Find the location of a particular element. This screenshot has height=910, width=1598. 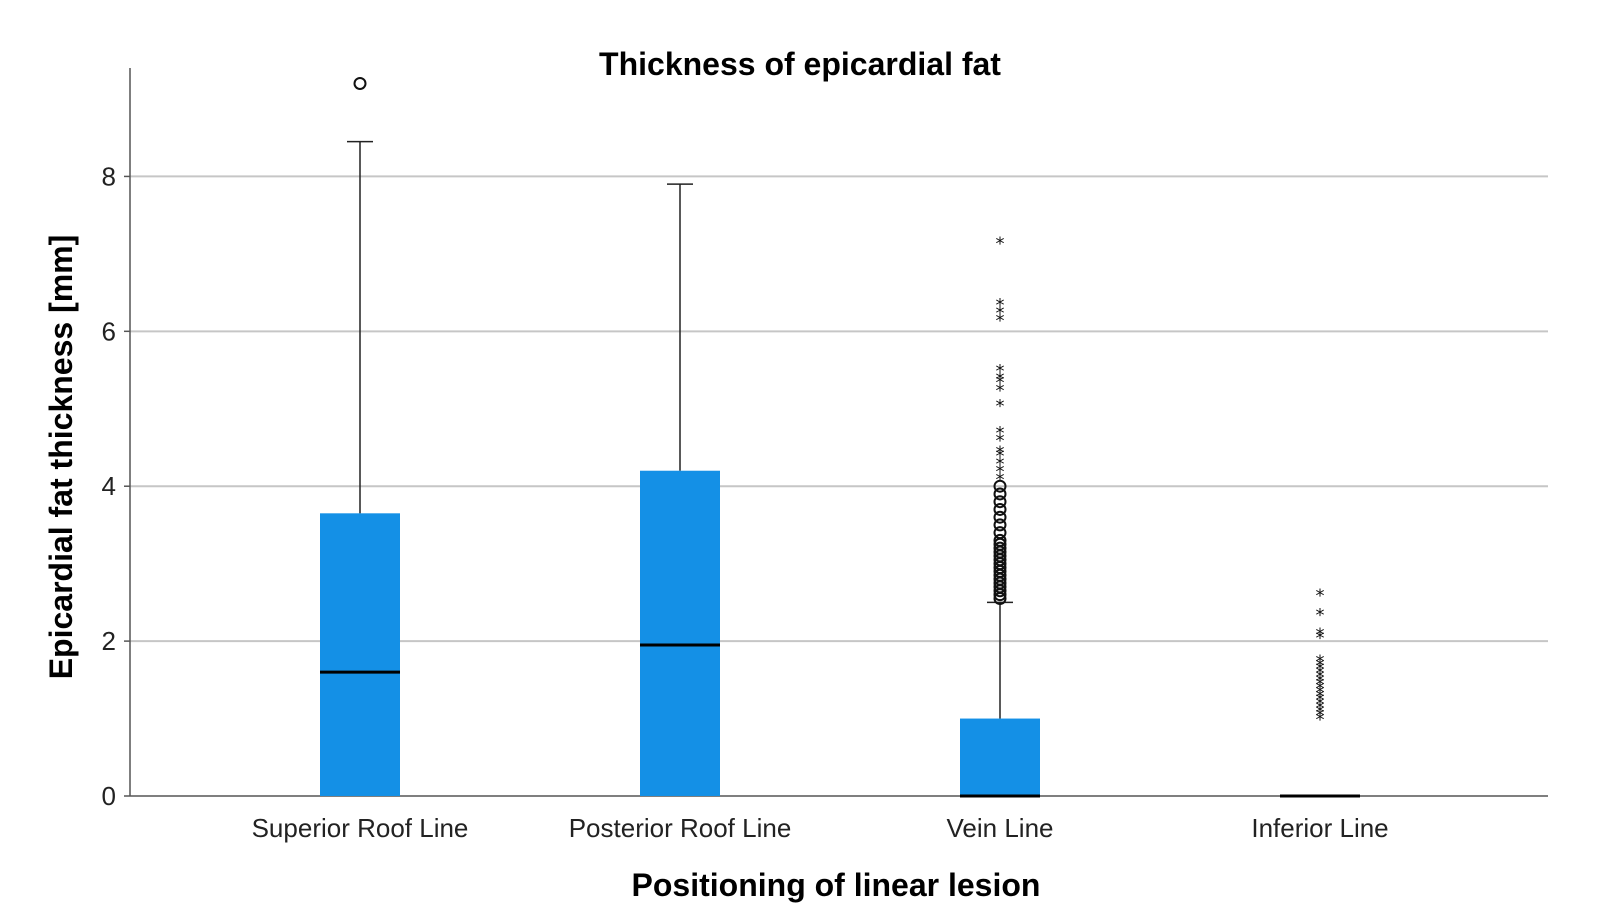

x-axis-title: Positioning of linear lesion is located at coordinates (836, 885).